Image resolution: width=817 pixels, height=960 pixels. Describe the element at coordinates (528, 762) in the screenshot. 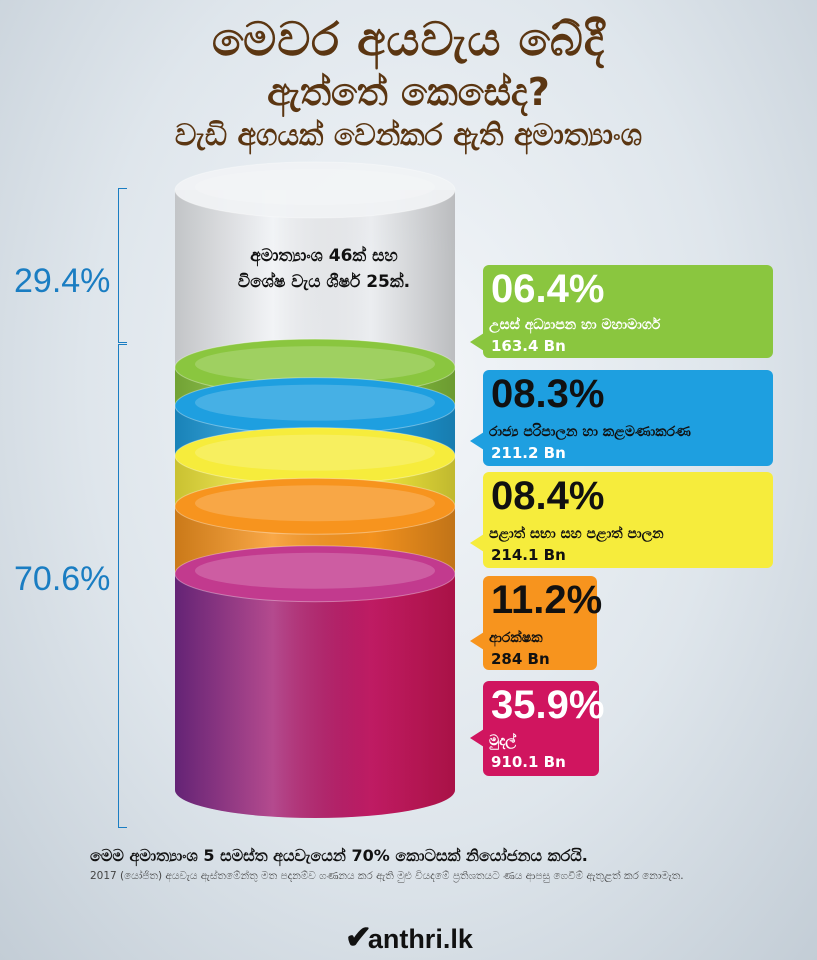

I see `callout-amount: 910.1 Bn` at that location.